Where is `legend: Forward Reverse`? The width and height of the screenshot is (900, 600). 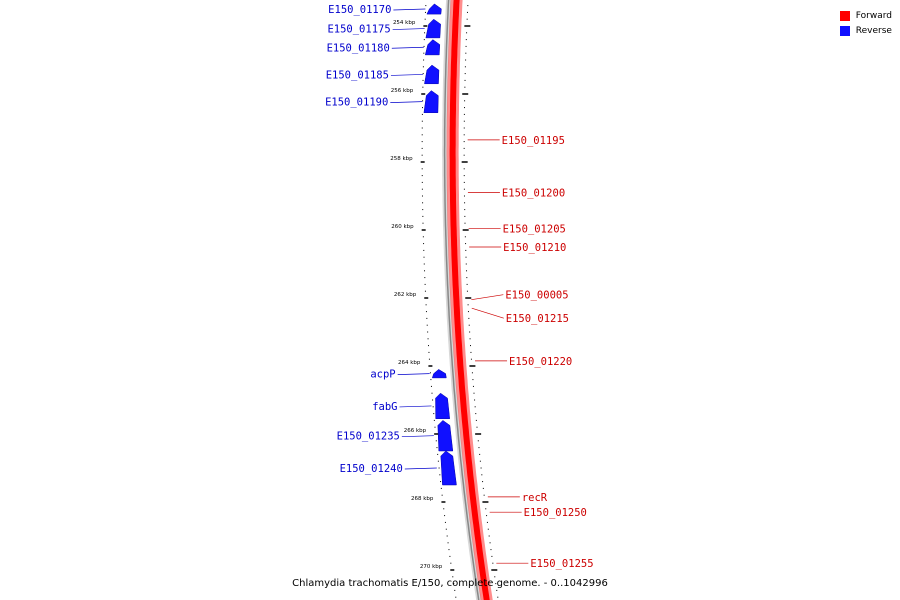
legend: Forward Reverse is located at coordinates (865, 23).